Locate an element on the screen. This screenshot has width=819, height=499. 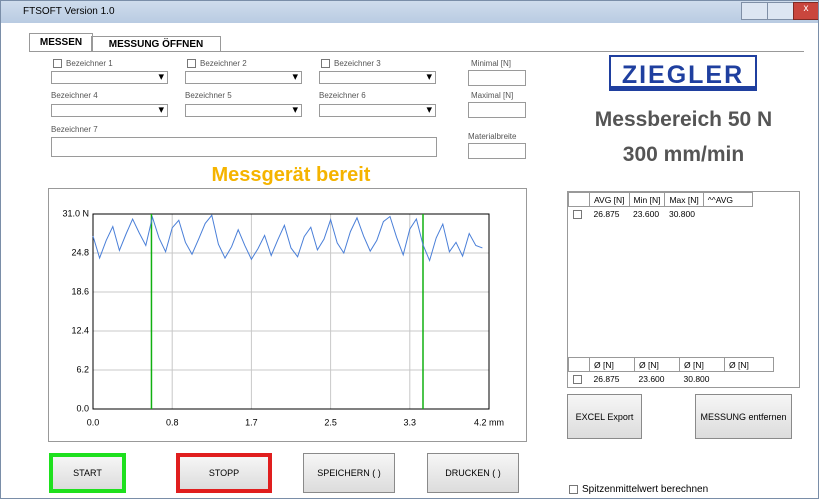
maximize-button is located at coordinates (781, 11).